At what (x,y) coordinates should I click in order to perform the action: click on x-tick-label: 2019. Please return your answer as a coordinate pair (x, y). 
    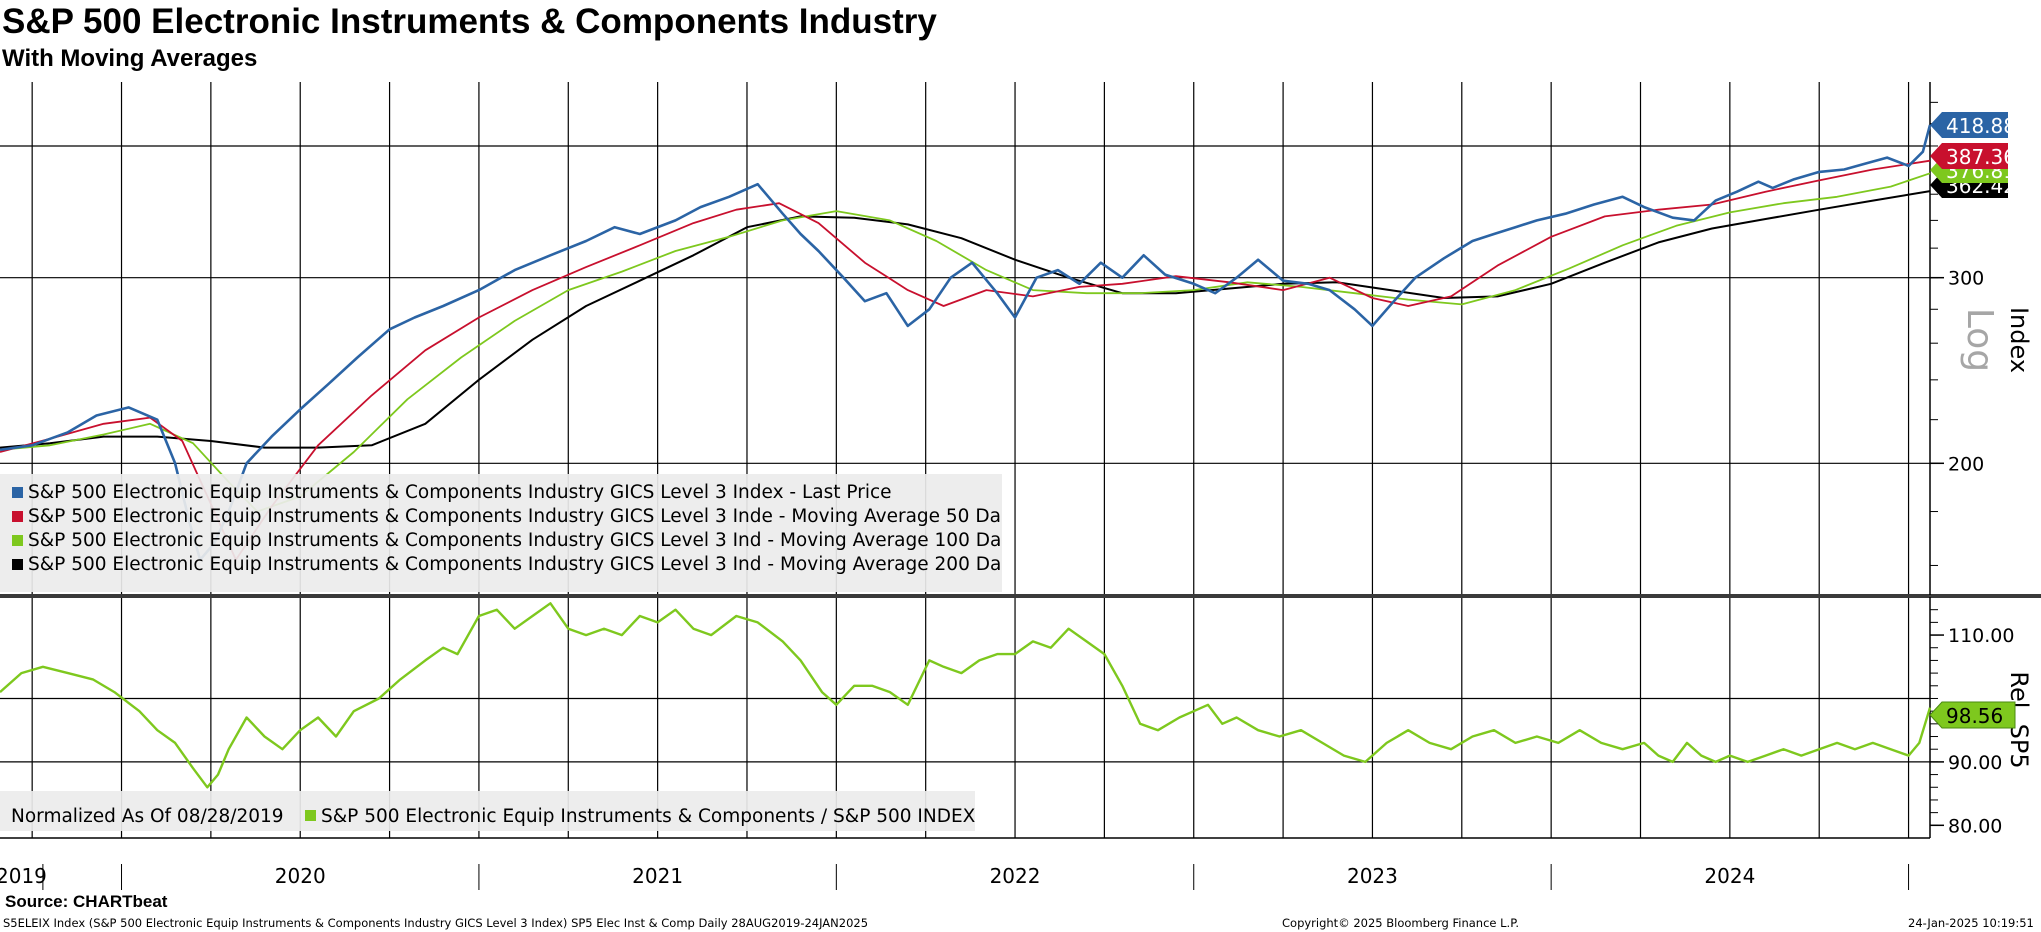
    Looking at the image, I should click on (23, 876).